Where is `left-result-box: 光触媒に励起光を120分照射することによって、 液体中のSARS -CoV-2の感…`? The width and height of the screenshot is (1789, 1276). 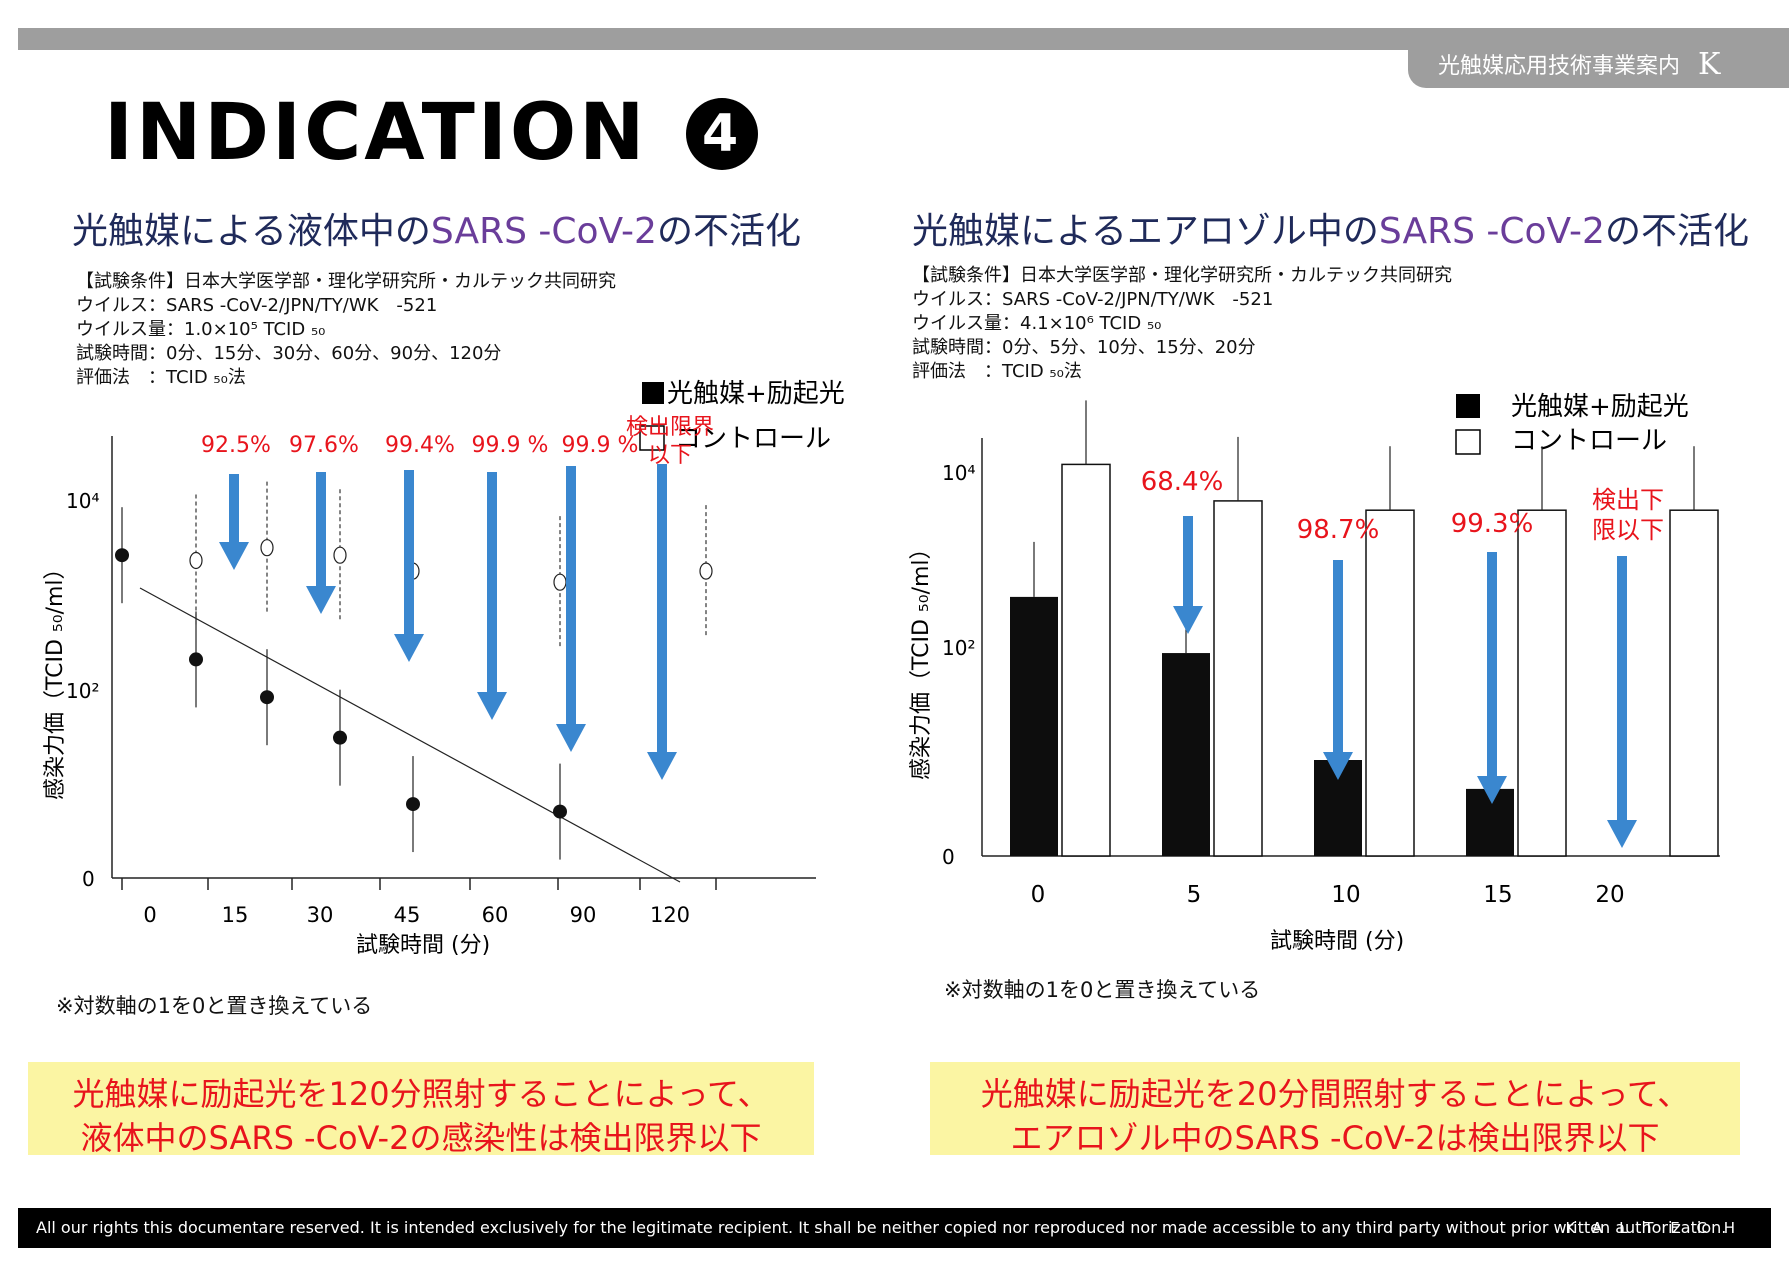
left-result-box: 光触媒に励起光を120分照射することによって、 液体中のSARS -CoV-2の感… is located at coordinates (421, 1109).